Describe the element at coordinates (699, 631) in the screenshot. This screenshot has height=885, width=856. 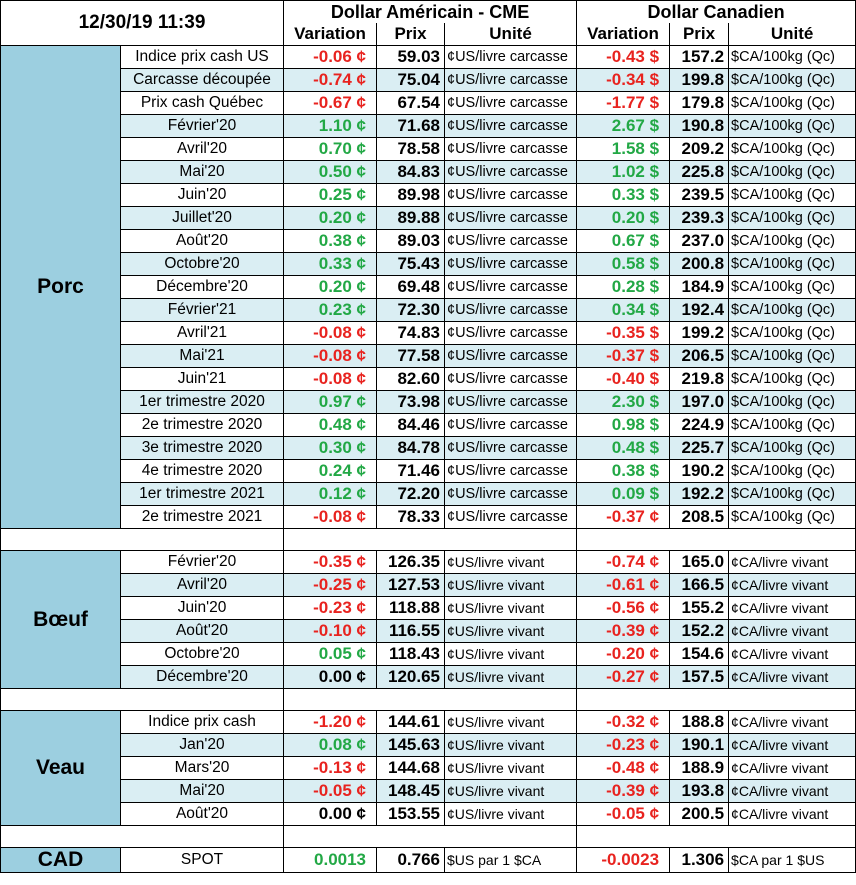
I see `cad-price: 152.2` at that location.